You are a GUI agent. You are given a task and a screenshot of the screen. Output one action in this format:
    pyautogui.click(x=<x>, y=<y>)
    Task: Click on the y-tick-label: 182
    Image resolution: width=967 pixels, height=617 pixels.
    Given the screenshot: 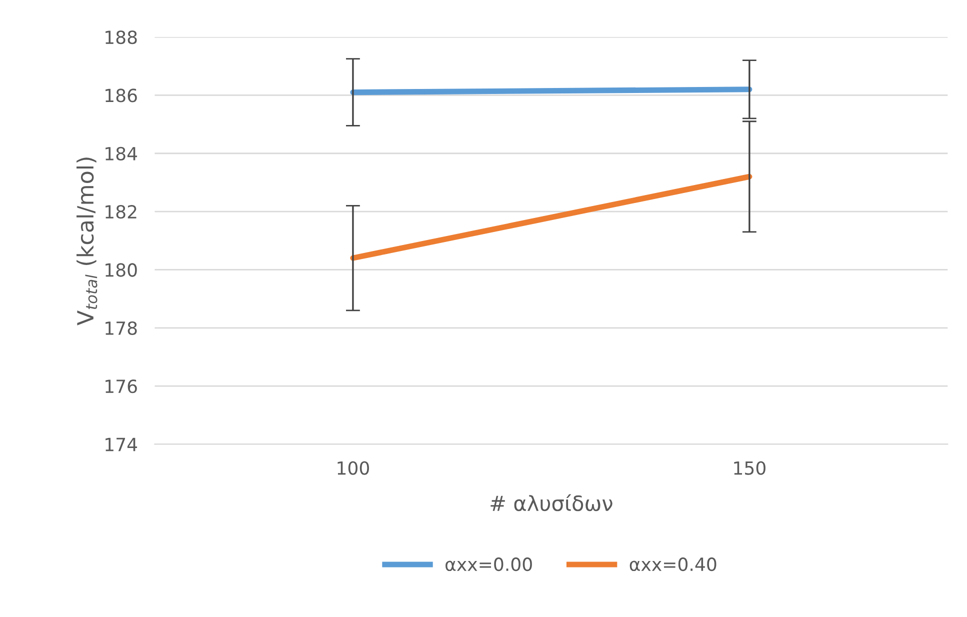 What is the action you would take?
    pyautogui.click(x=121, y=212)
    